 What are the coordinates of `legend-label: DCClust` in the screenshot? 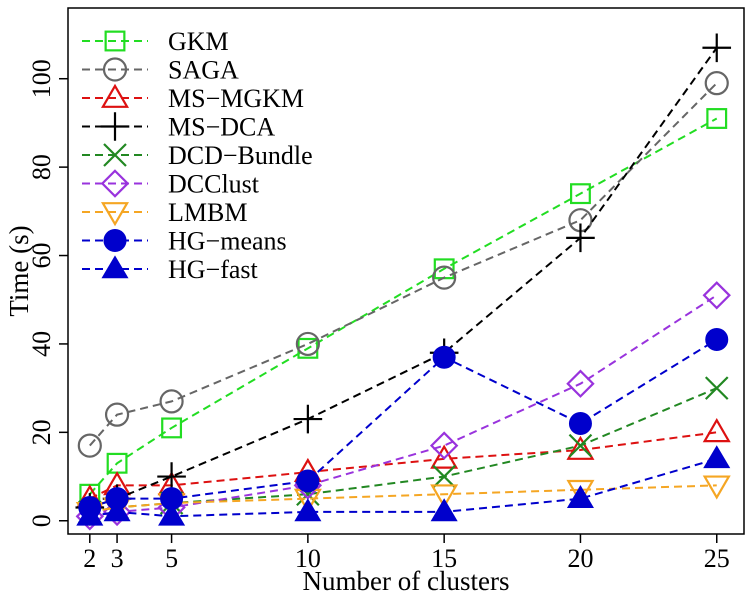 It's located at (214, 184).